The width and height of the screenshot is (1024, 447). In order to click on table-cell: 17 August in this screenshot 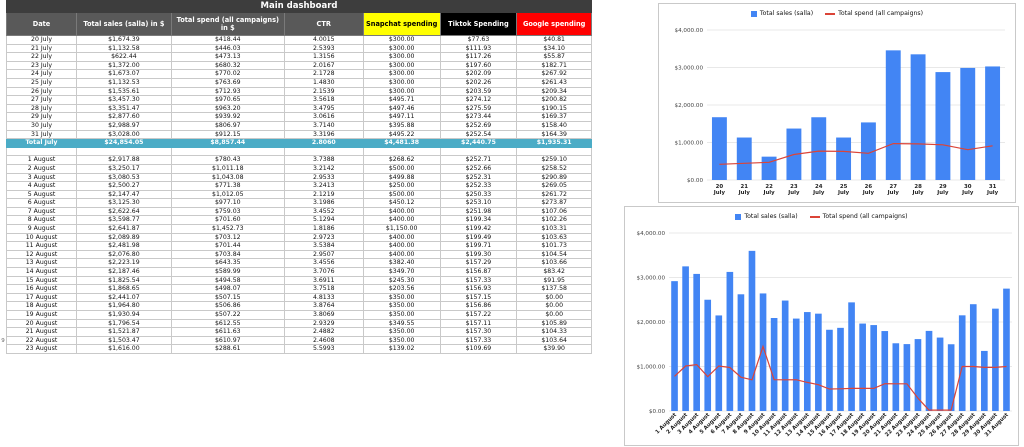, I will do `click(41, 297)`.